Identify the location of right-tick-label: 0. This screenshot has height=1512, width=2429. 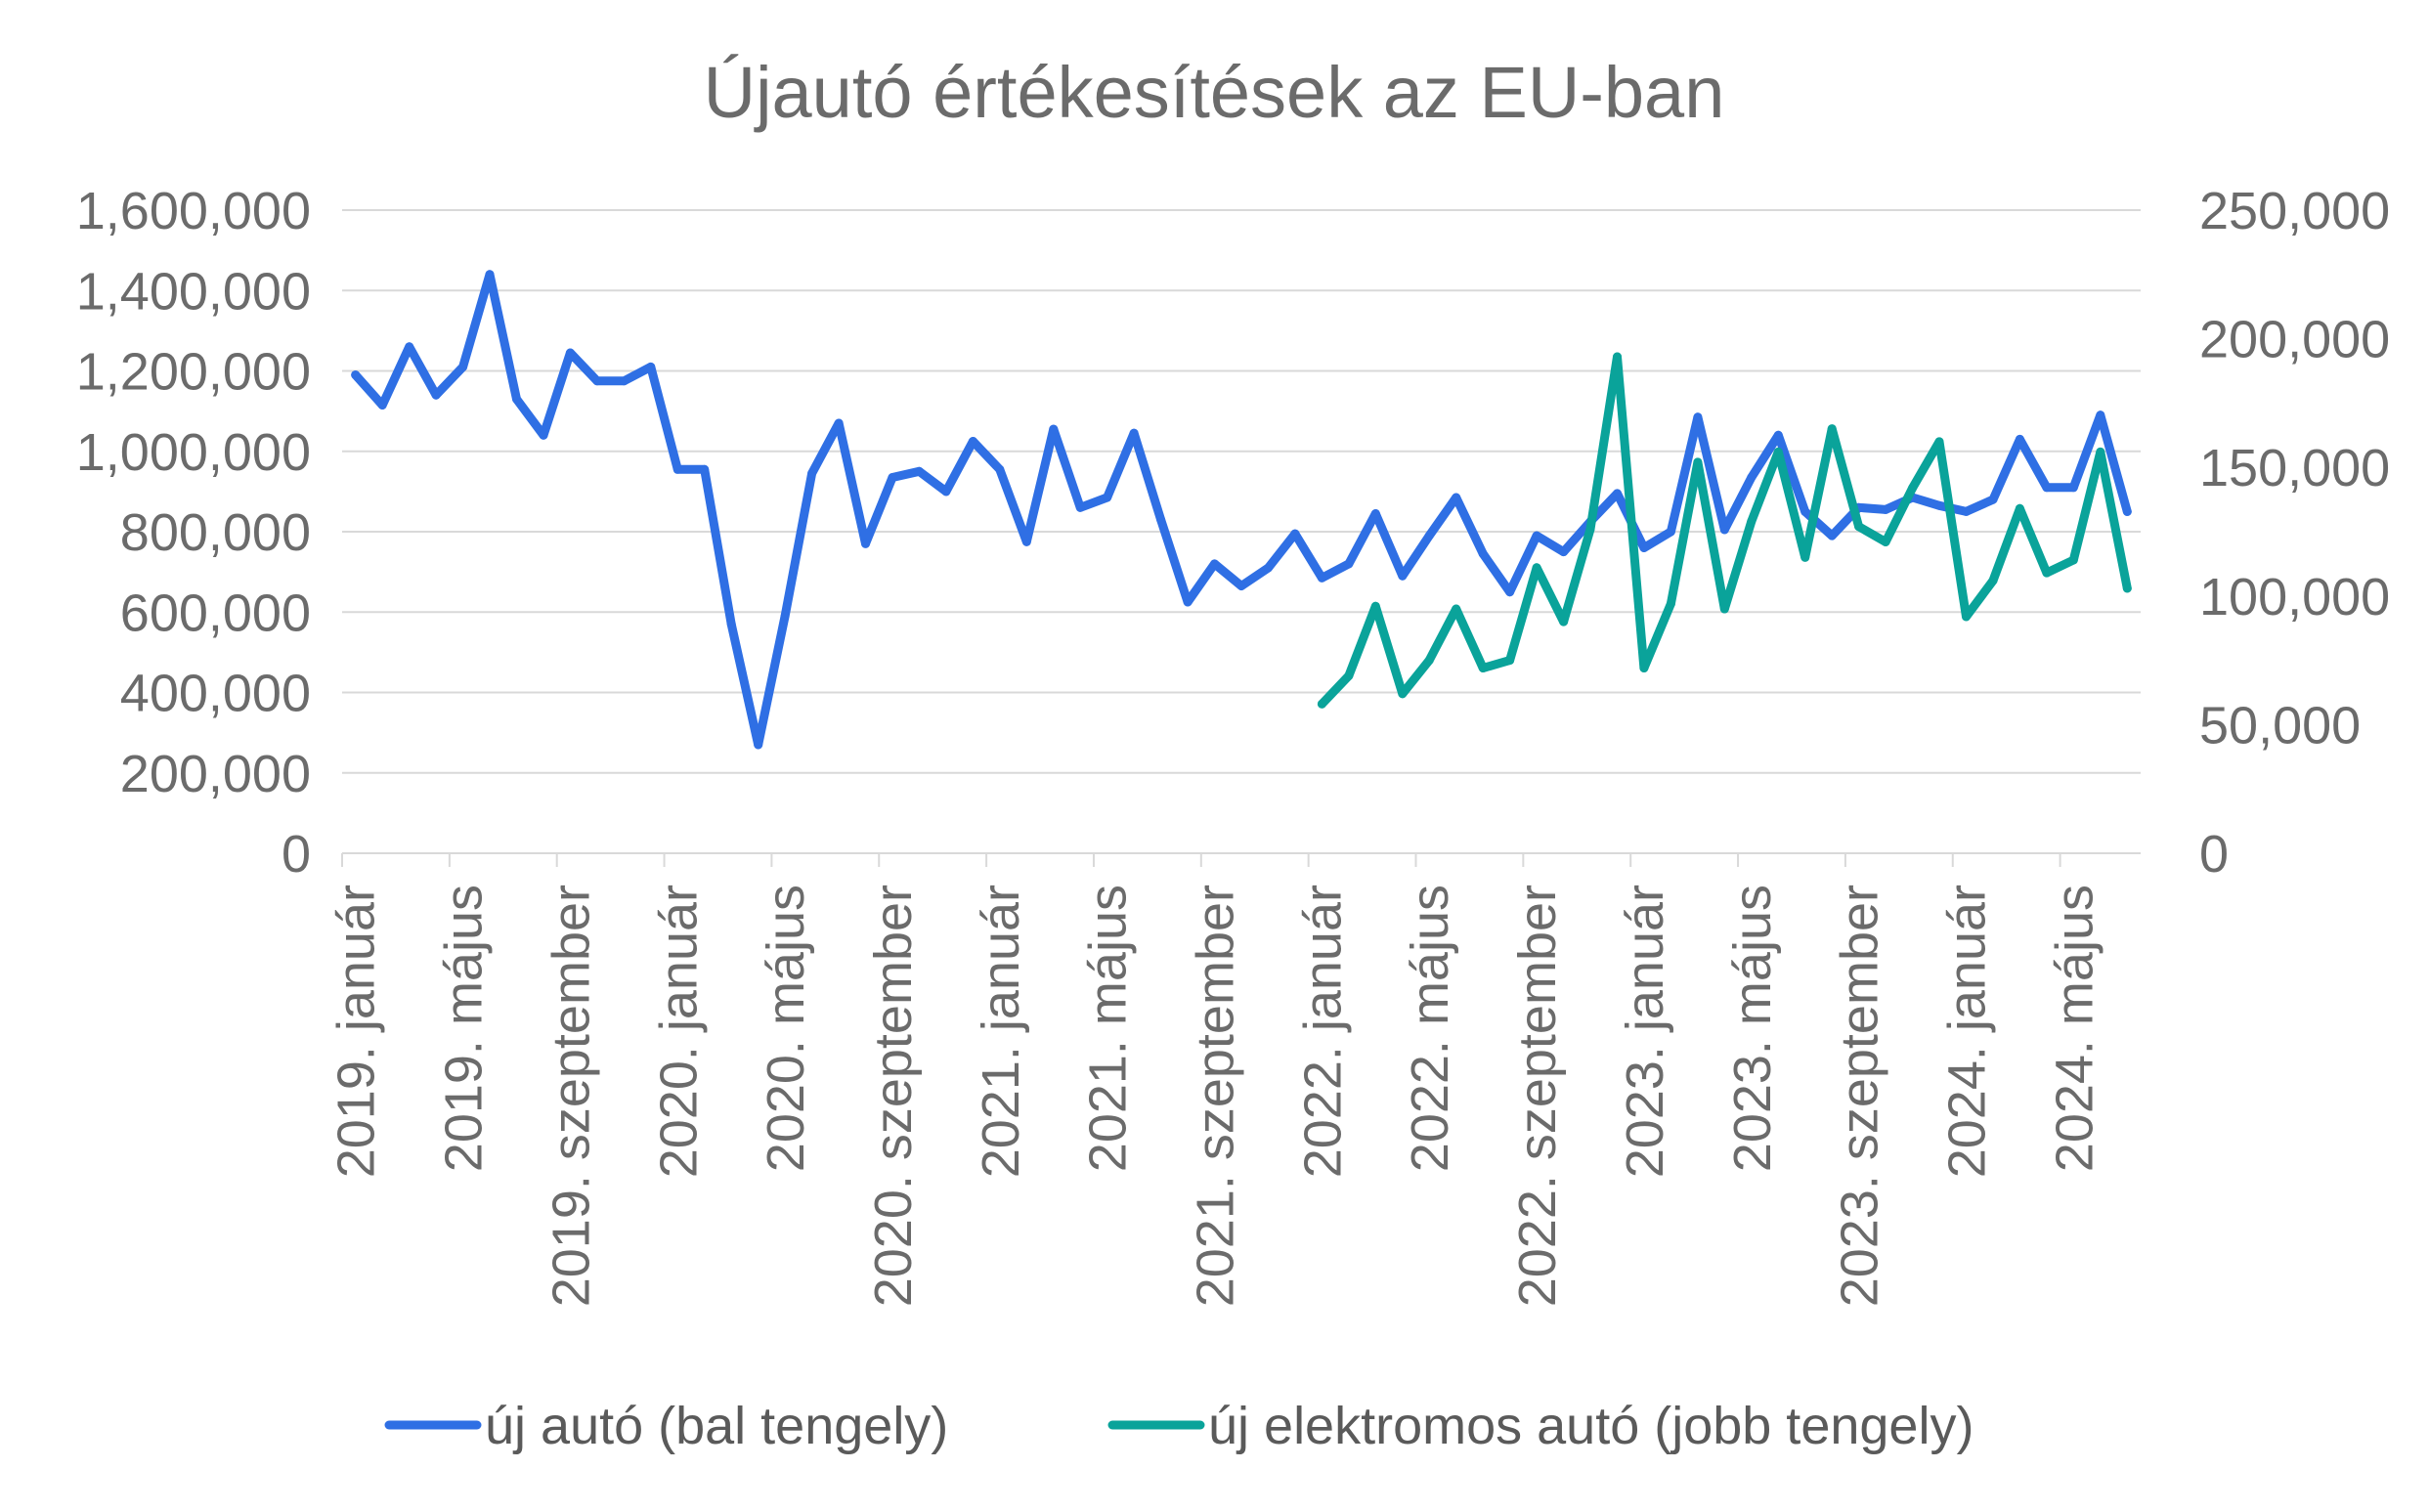
(2214, 854).